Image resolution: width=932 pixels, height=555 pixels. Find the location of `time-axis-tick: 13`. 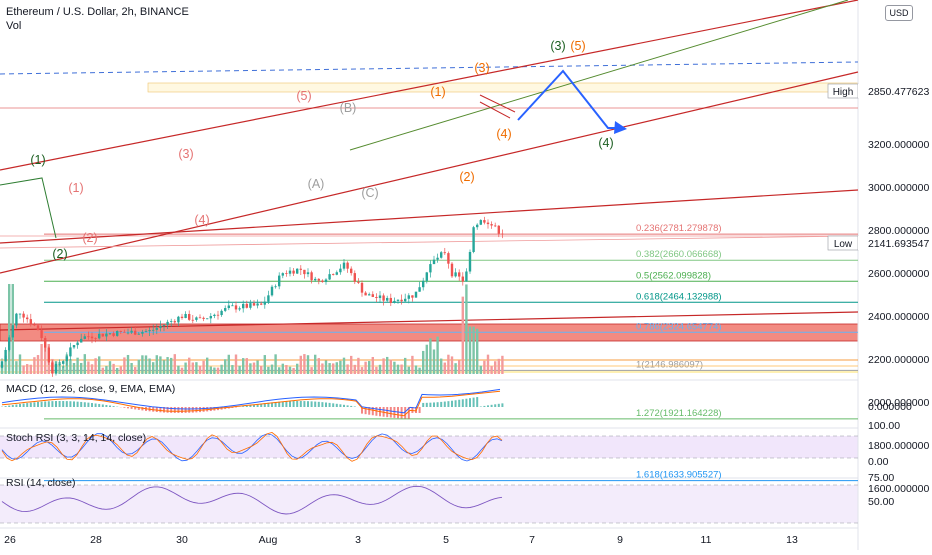

time-axis-tick: 13 is located at coordinates (792, 540).